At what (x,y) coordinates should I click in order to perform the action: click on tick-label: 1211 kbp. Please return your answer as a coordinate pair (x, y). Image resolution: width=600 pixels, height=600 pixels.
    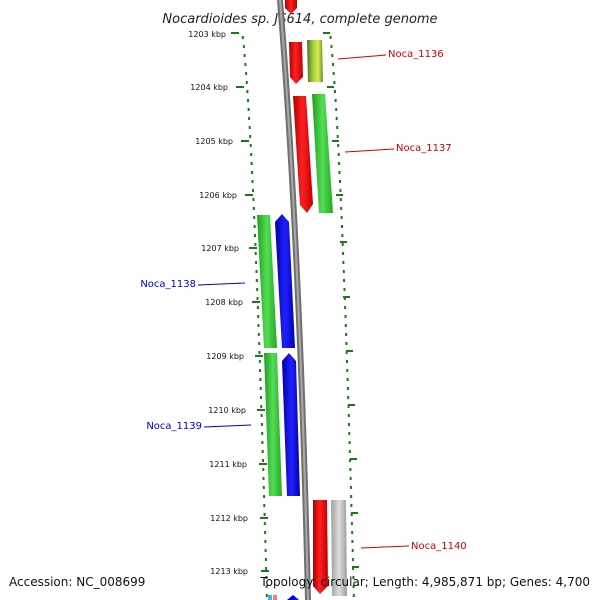
    Looking at the image, I should click on (228, 464).